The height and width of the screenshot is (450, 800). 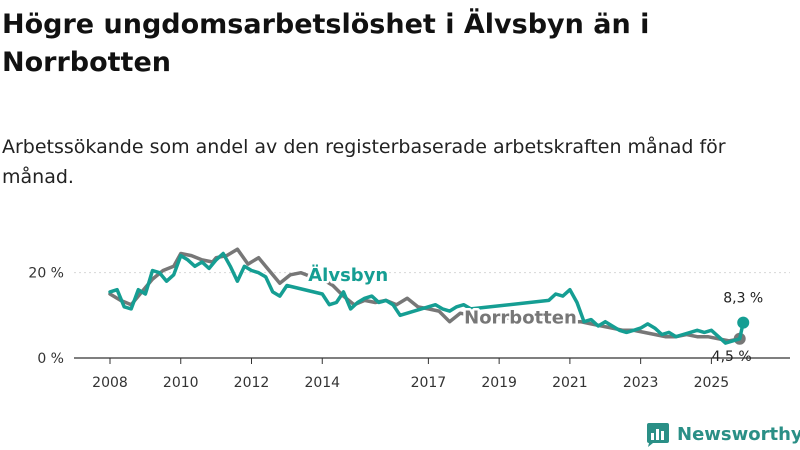 What do you see at coordinates (322, 383) in the screenshot?
I see `x-tick-label: 2014` at bounding box center [322, 383].